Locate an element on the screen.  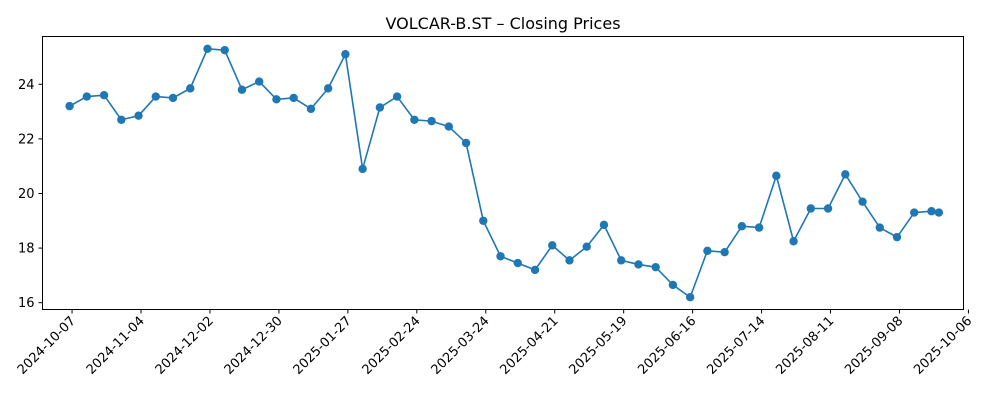
y-tick-label: 18 is located at coordinates (26, 249).